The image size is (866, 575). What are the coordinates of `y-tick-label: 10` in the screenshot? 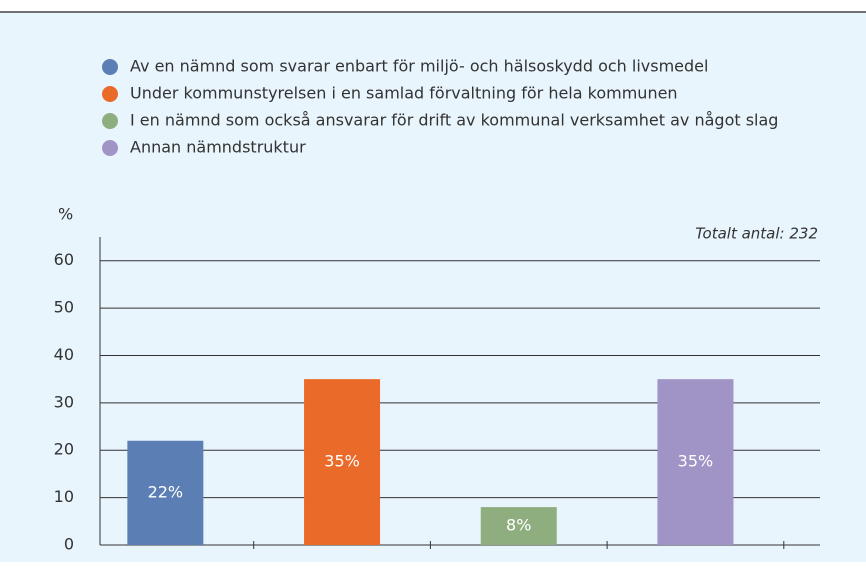 It's located at (64, 496).